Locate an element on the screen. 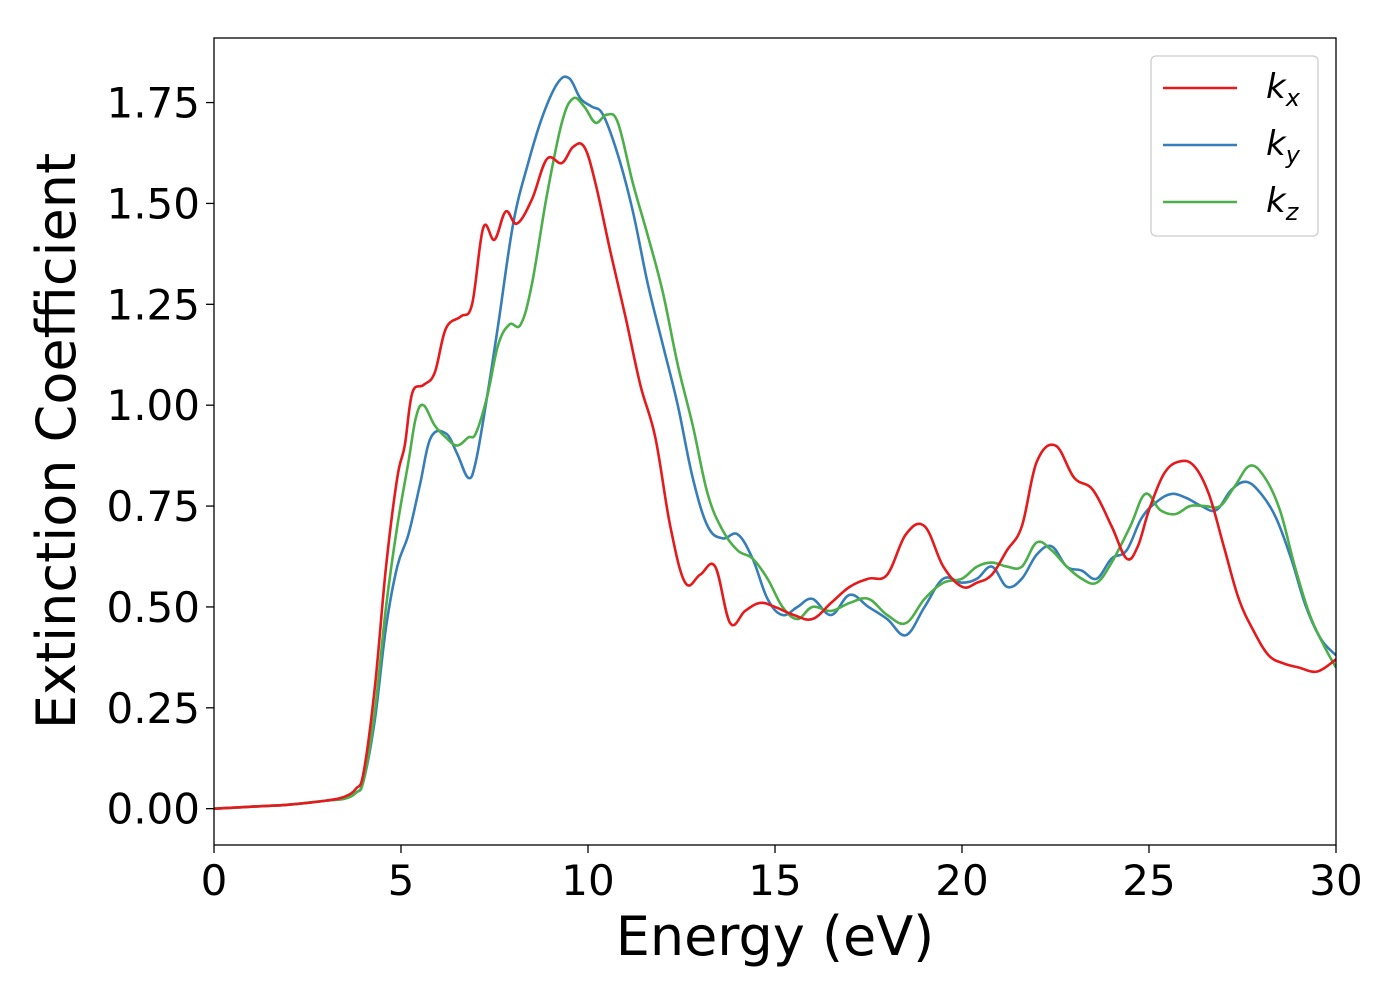  x-tick-label: 25 is located at coordinates (1148, 880).